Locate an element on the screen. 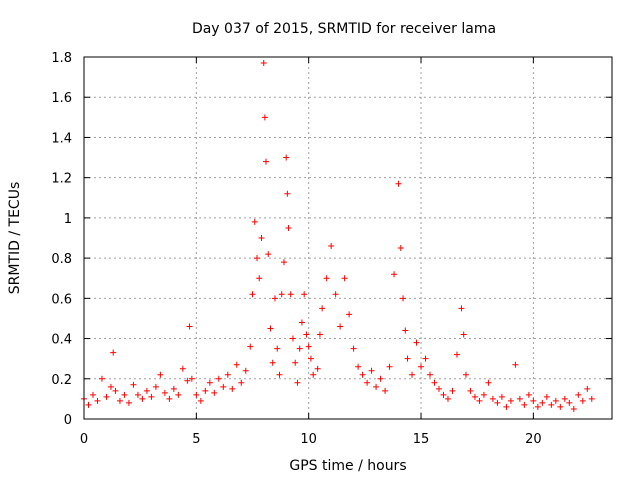  x-tick-label: 10 is located at coordinates (308, 439).